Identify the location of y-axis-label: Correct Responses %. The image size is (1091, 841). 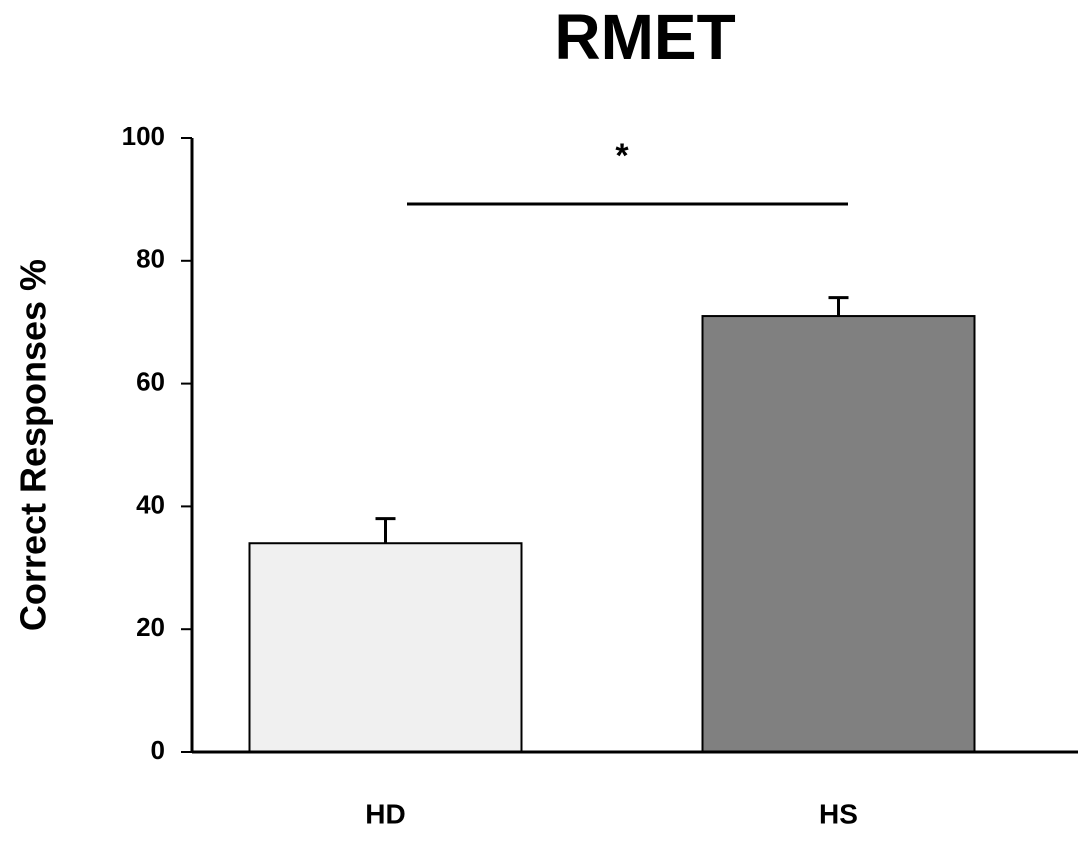
(33, 445).